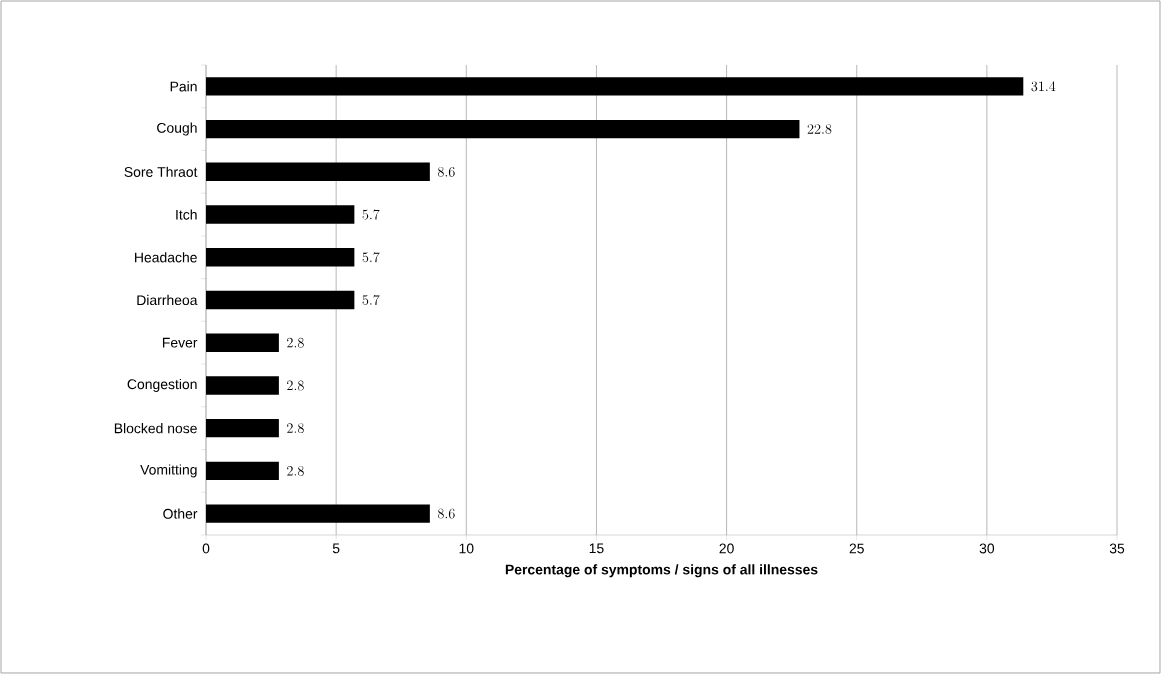 Image resolution: width=1163 pixels, height=675 pixels. Describe the element at coordinates (161, 171) in the screenshot. I see `y-tick-label: Sore Thraot` at that location.